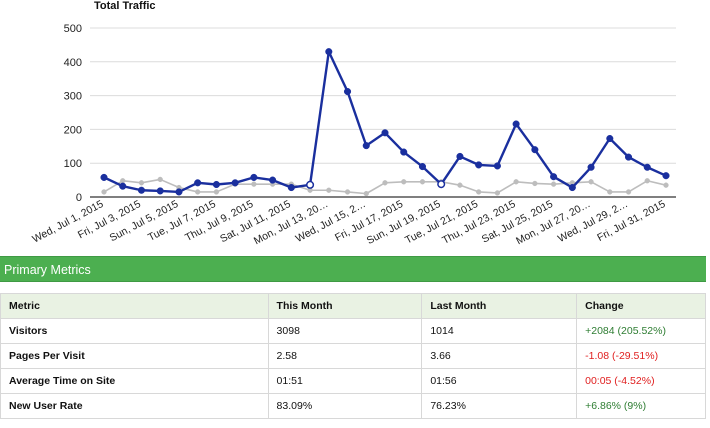 The image size is (710, 428). Describe the element at coordinates (345, 381) in the screenshot. I see `this-month-value: 01:51` at that location.